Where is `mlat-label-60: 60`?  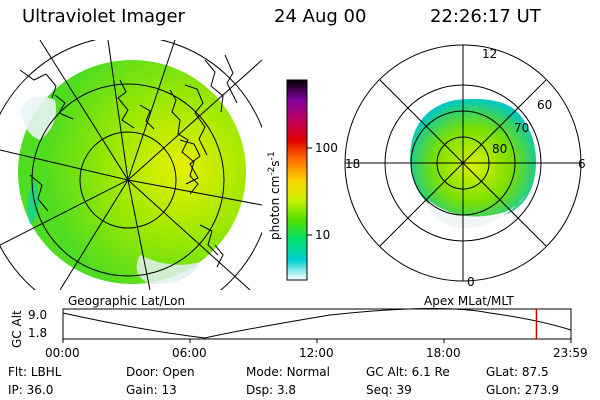 mlat-label-60: 60 is located at coordinates (545, 105).